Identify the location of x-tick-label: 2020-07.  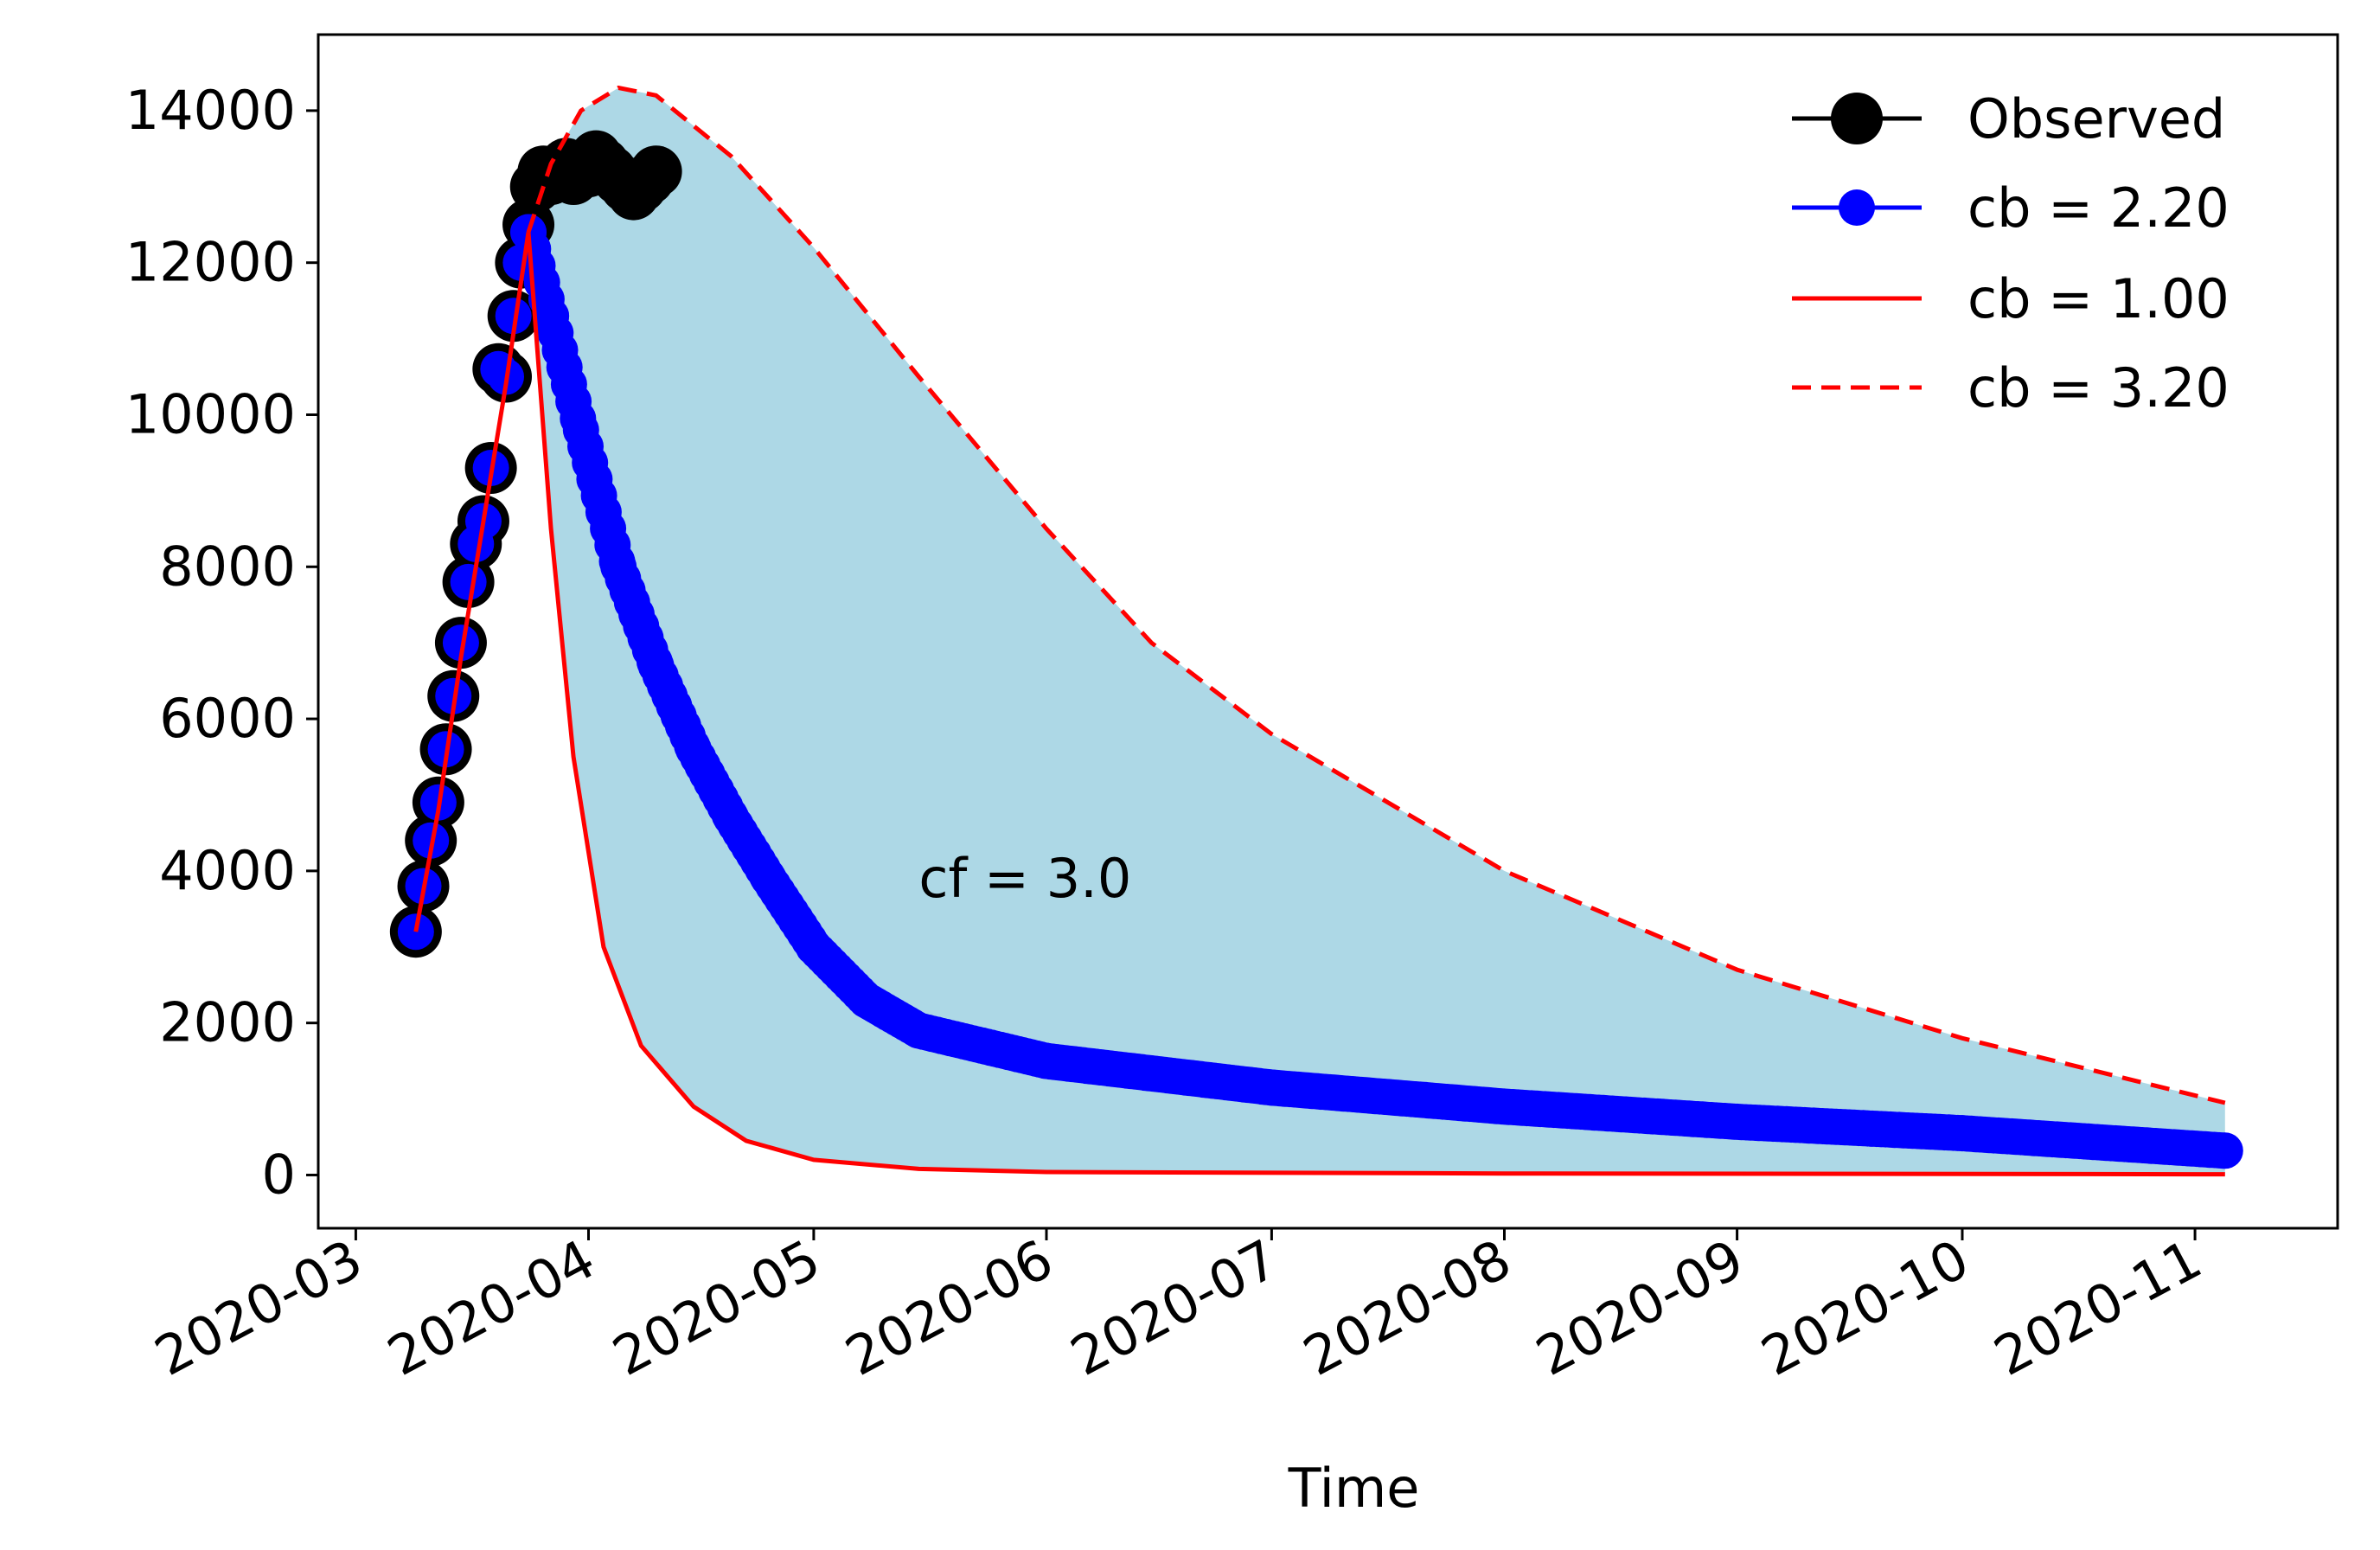
(1174, 1307).